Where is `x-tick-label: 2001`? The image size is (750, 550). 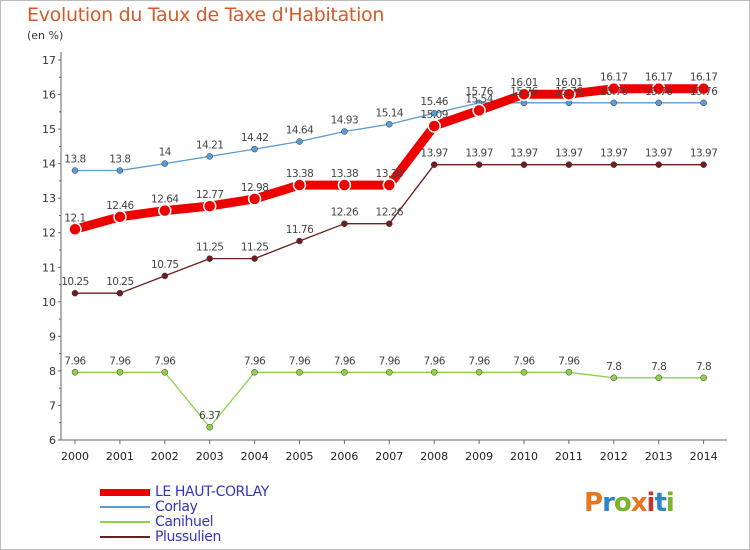
x-tick-label: 2001 is located at coordinates (120, 456).